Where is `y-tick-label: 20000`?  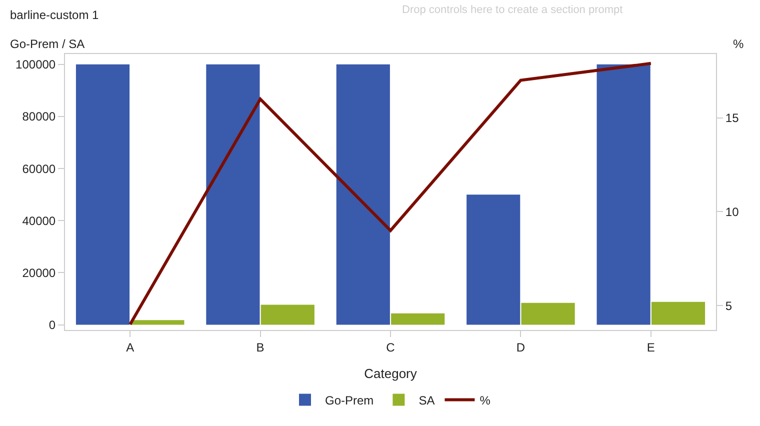
y-tick-label: 20000 is located at coordinates (39, 273).